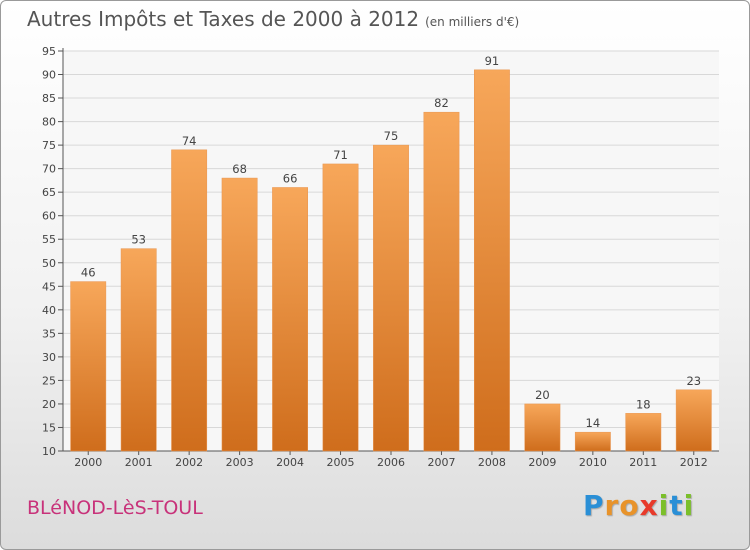  Describe the element at coordinates (49, 145) in the screenshot. I see `y-tick-label: 75` at that location.